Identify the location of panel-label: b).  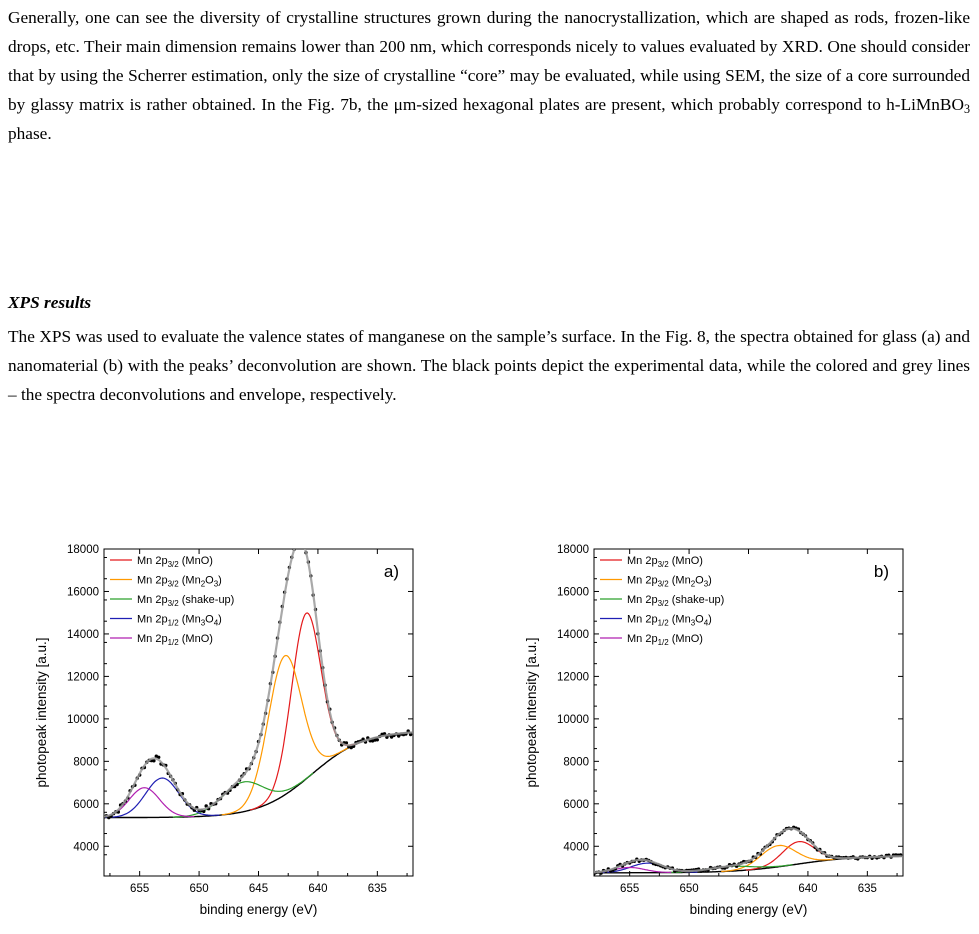
(881, 571).